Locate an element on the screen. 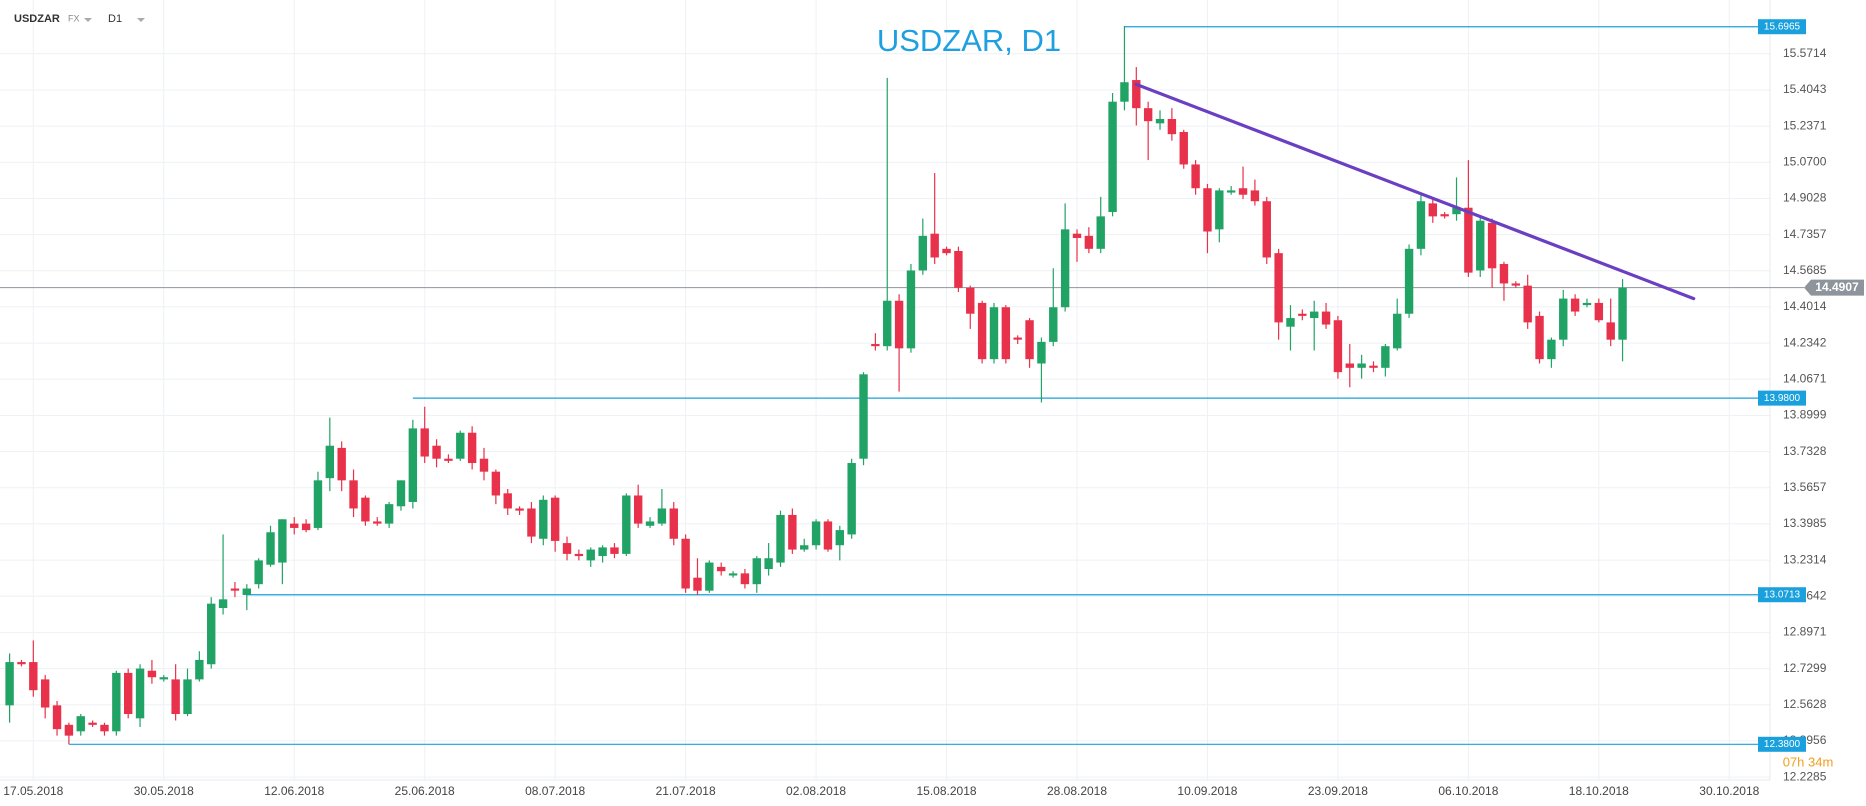 This screenshot has width=1866, height=806. level-label-box is located at coordinates (1782, 27).